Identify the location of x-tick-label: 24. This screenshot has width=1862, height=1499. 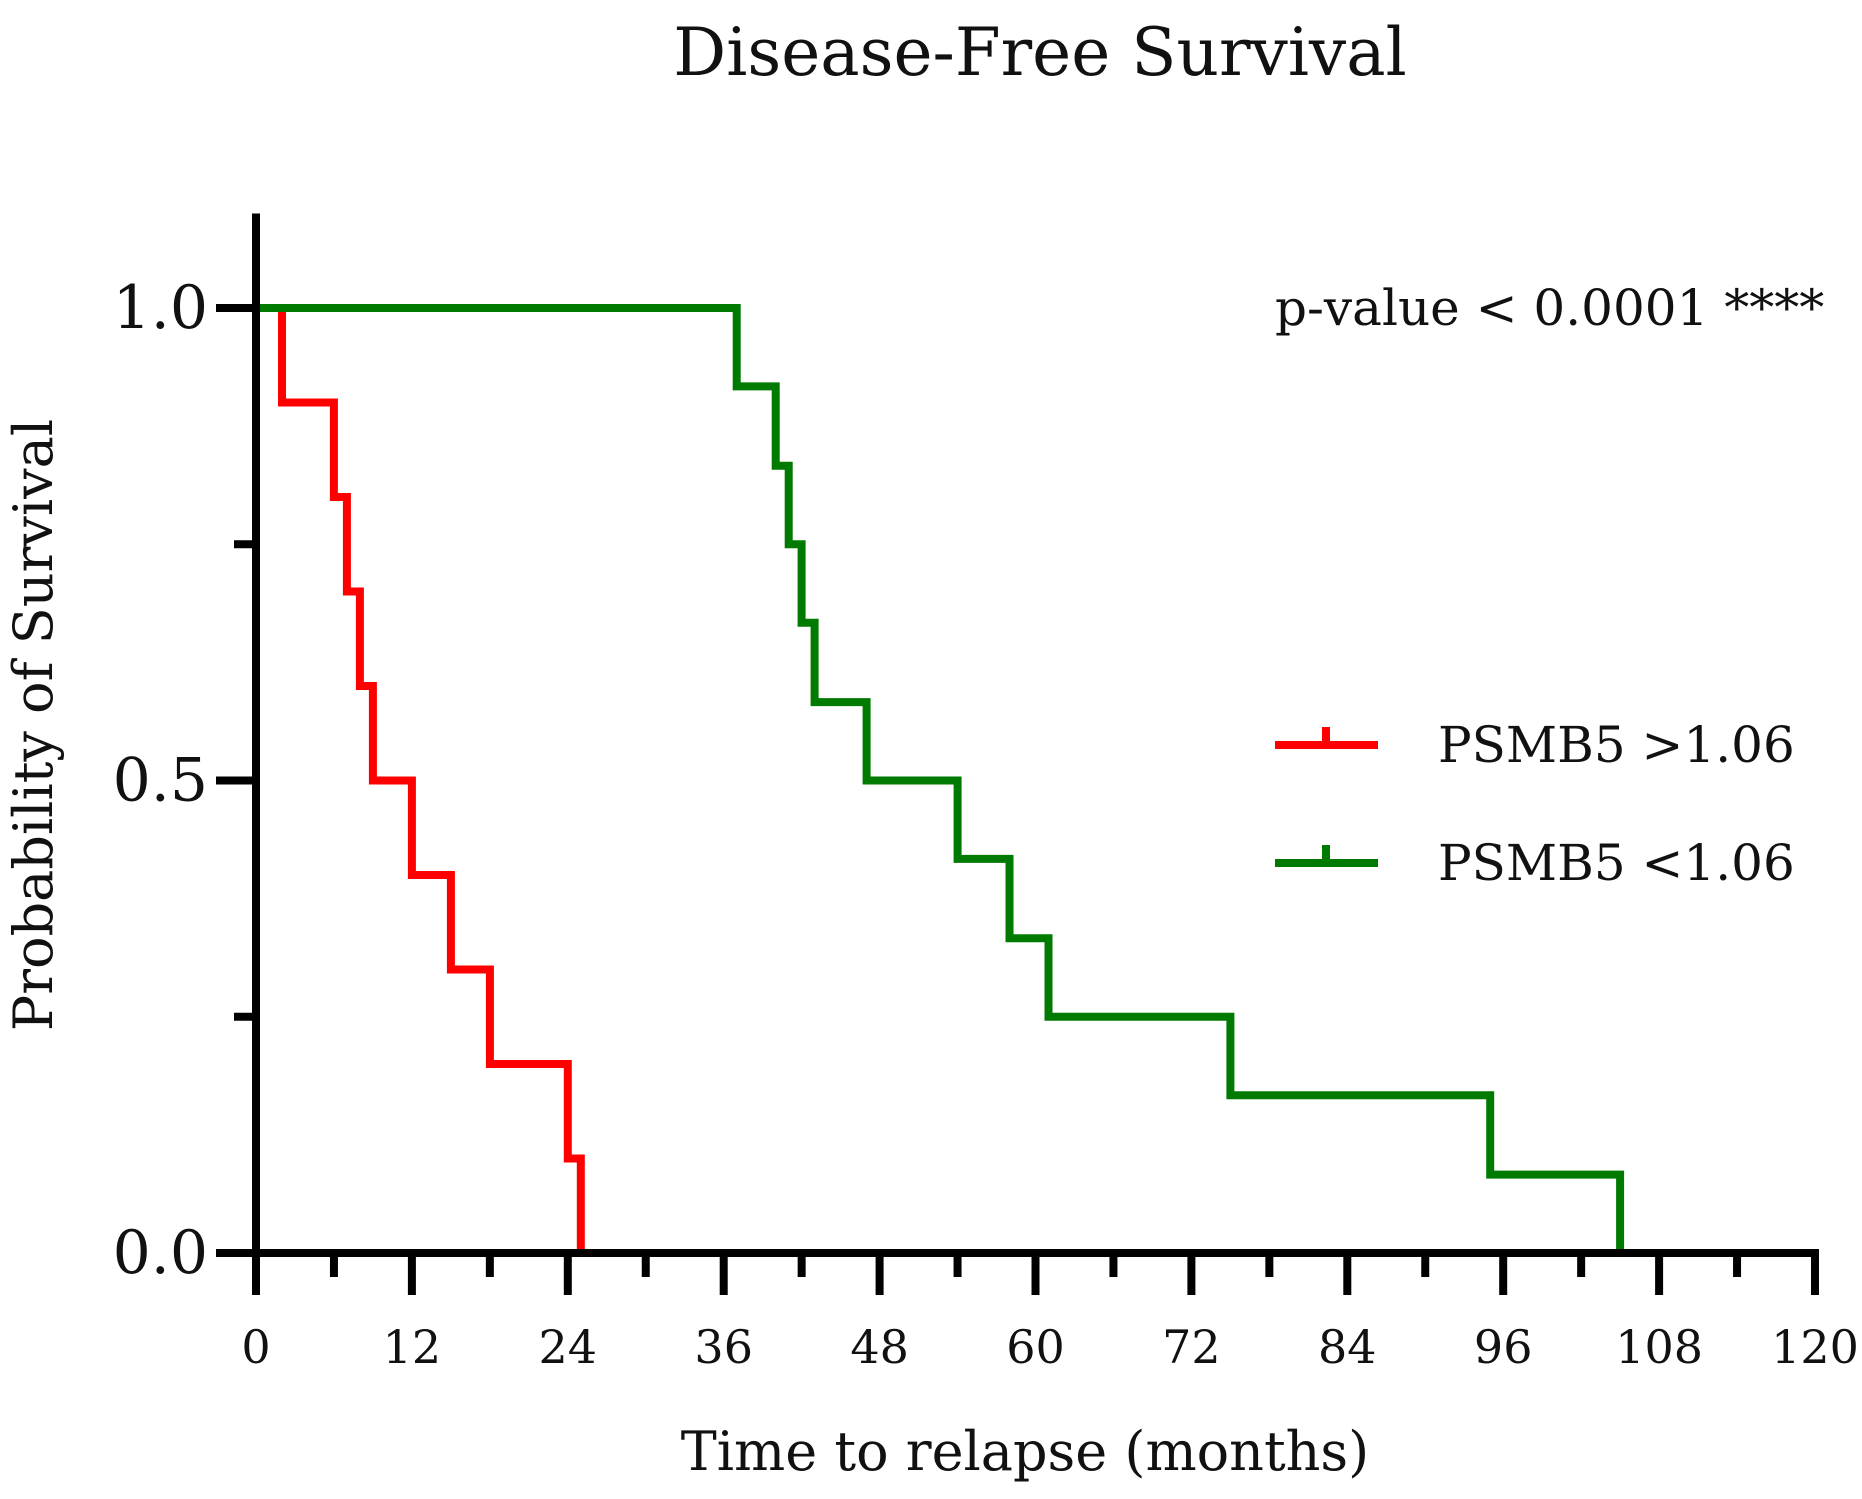
(568, 1347).